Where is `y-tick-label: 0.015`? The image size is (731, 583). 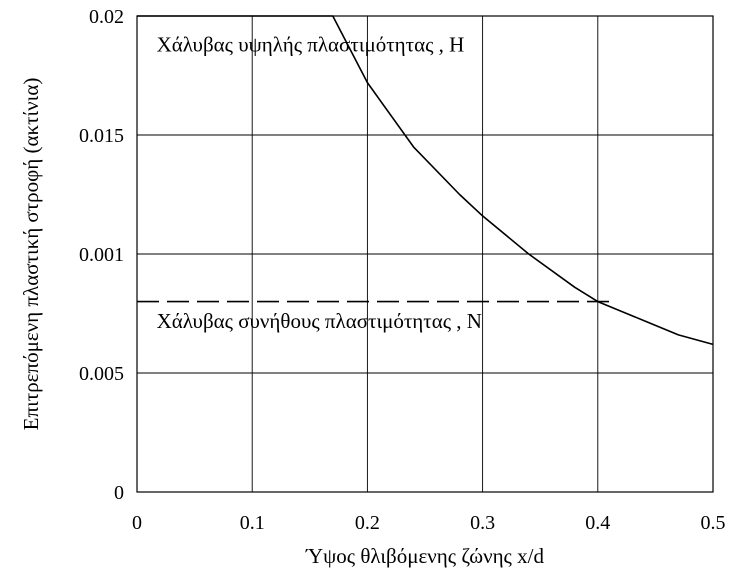 y-tick-label: 0.015 is located at coordinates (101, 136).